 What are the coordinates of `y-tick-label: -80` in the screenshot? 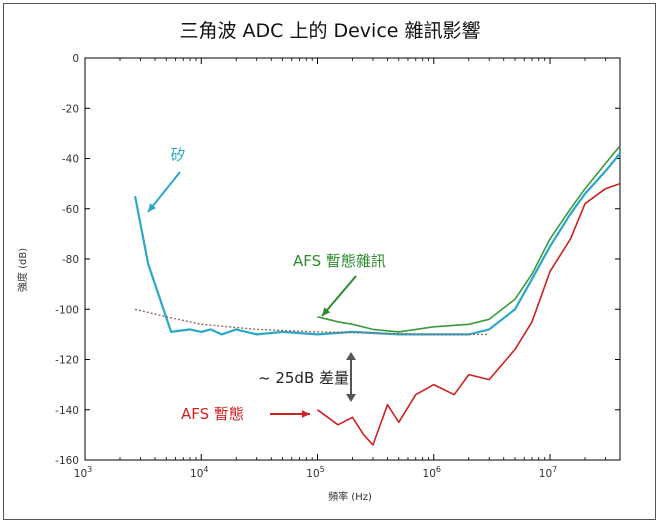 It's located at (70, 260).